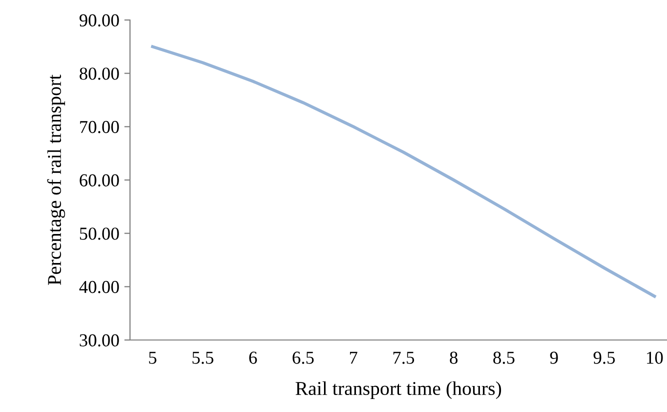 The height and width of the screenshot is (412, 667). I want to click on x-tick-label: 8.5, so click(503, 358).